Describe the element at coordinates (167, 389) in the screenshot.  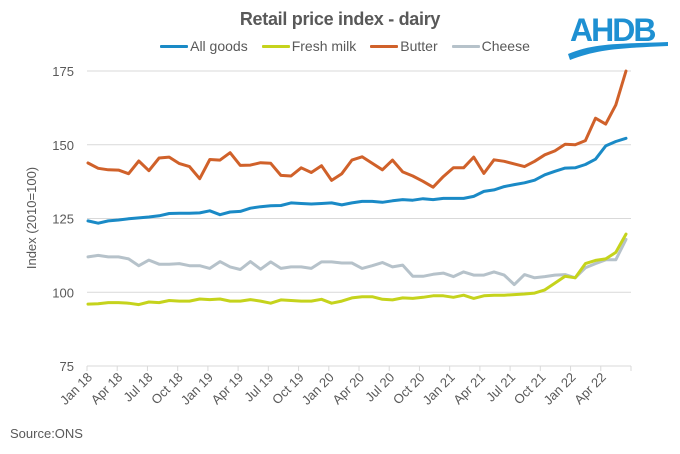
I see `x-tick-label: Oct 18` at that location.